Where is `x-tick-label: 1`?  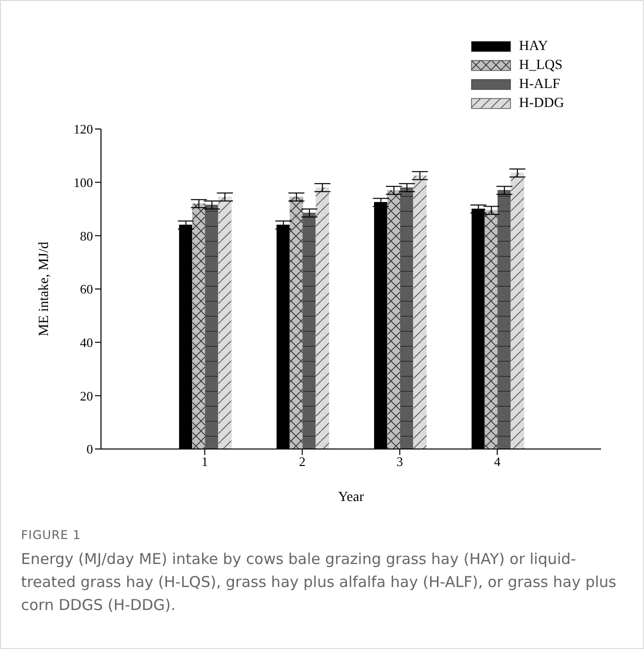 x-tick-label: 1 is located at coordinates (205, 462).